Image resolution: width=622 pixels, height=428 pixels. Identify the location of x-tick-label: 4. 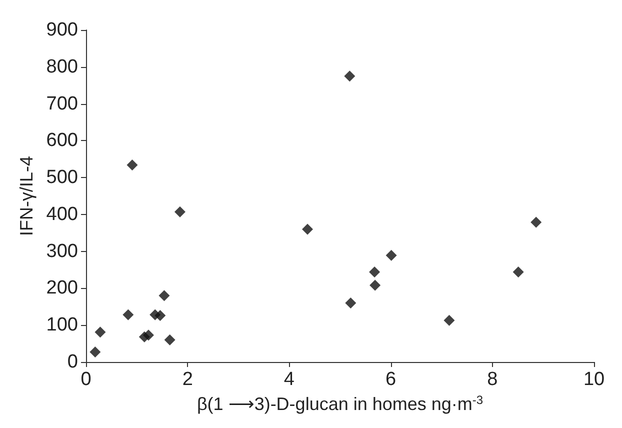
(289, 379).